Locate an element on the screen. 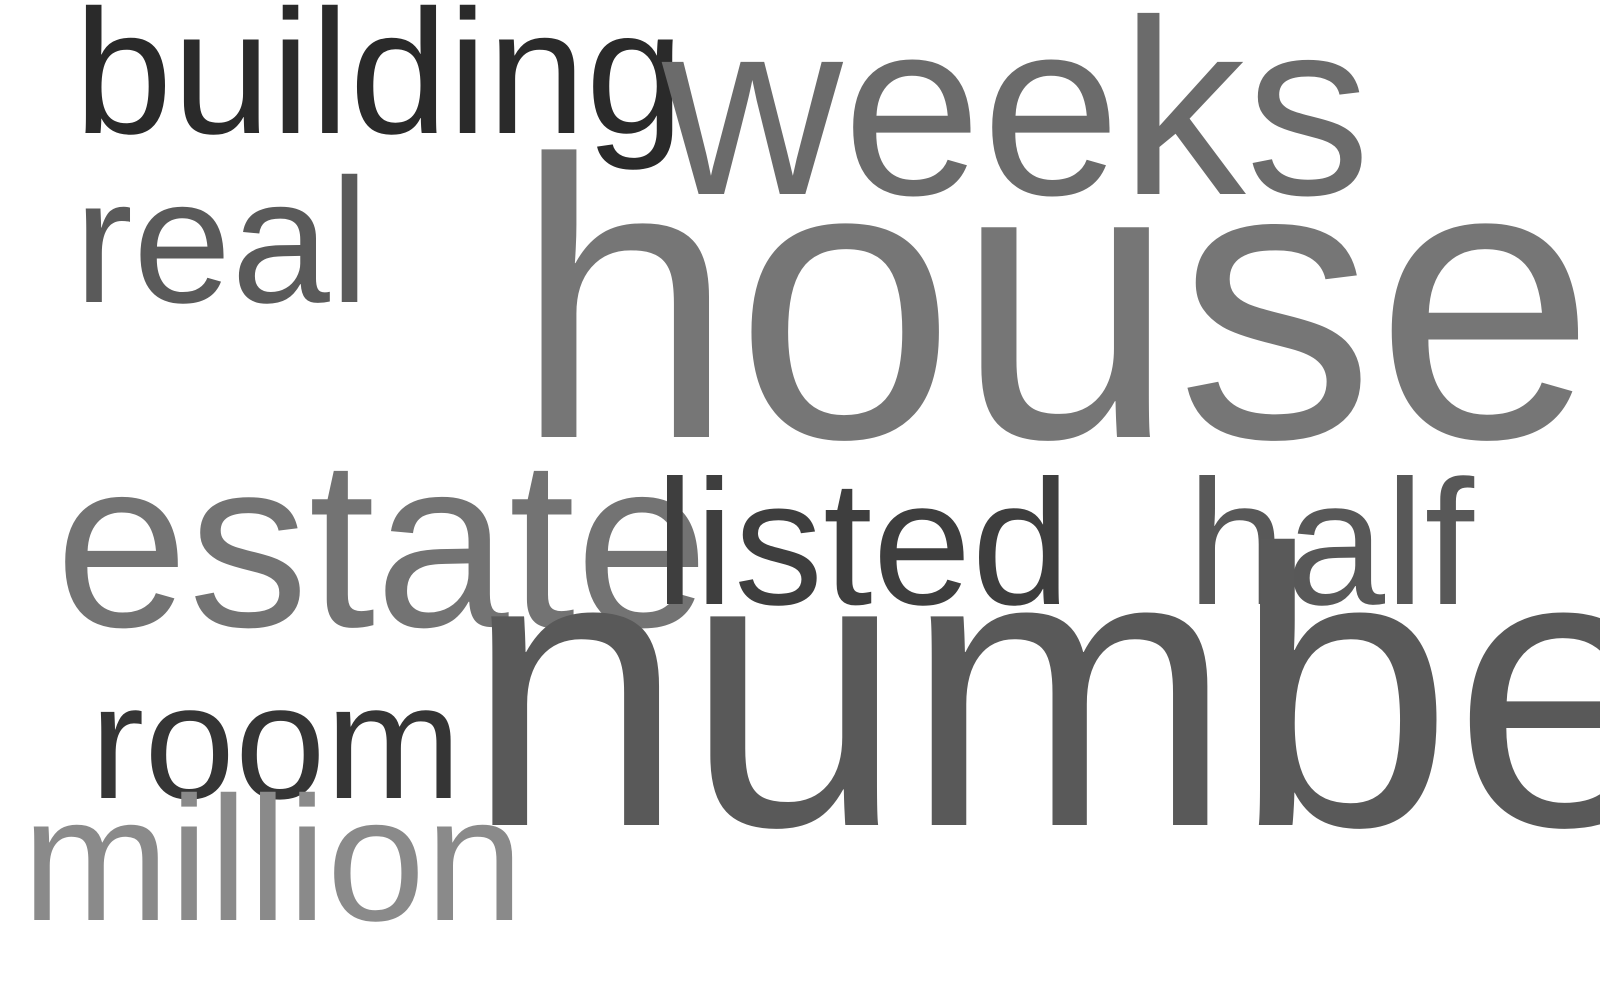 Image resolution: width=1600 pixels, height=1000 pixels. word-real: real is located at coordinates (222, 241).